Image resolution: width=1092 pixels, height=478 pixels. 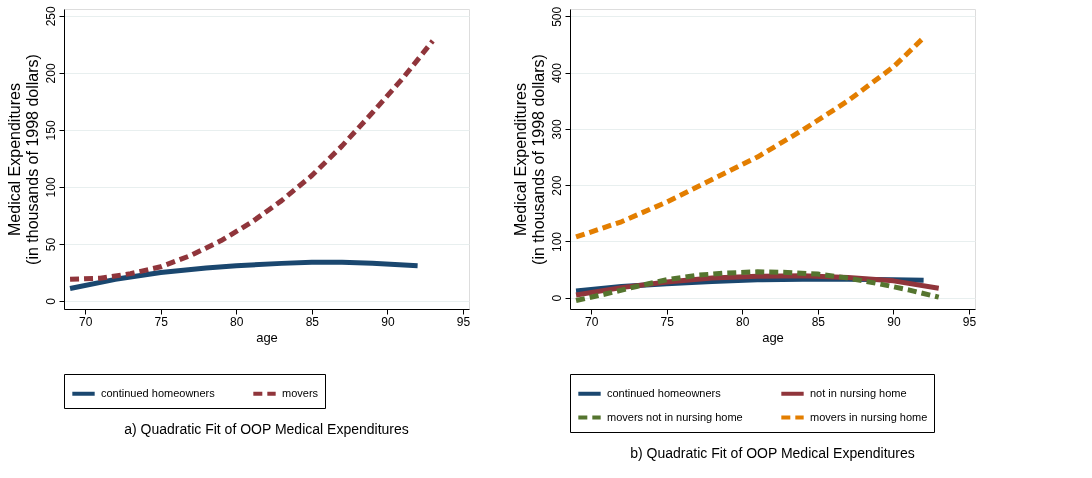 What do you see at coordinates (50, 130) in the screenshot?
I see `y-tick-label: 150` at bounding box center [50, 130].